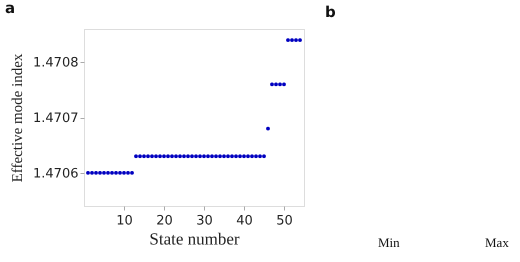  I want to click on x-axis-title: State number, so click(194, 239).